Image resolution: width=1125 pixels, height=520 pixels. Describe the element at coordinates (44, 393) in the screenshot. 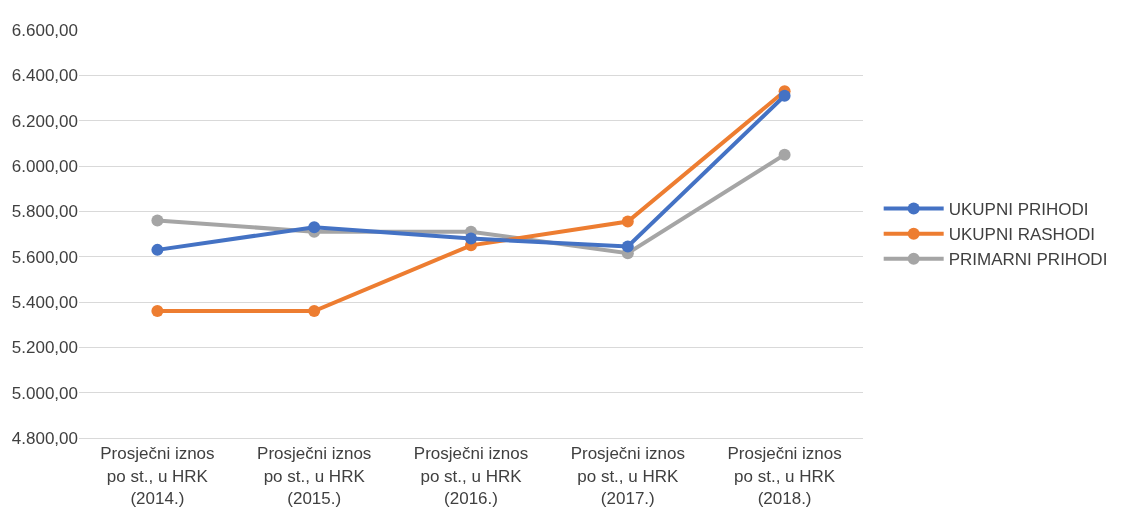

I see `y-tick-label: 5.000,00` at that location.